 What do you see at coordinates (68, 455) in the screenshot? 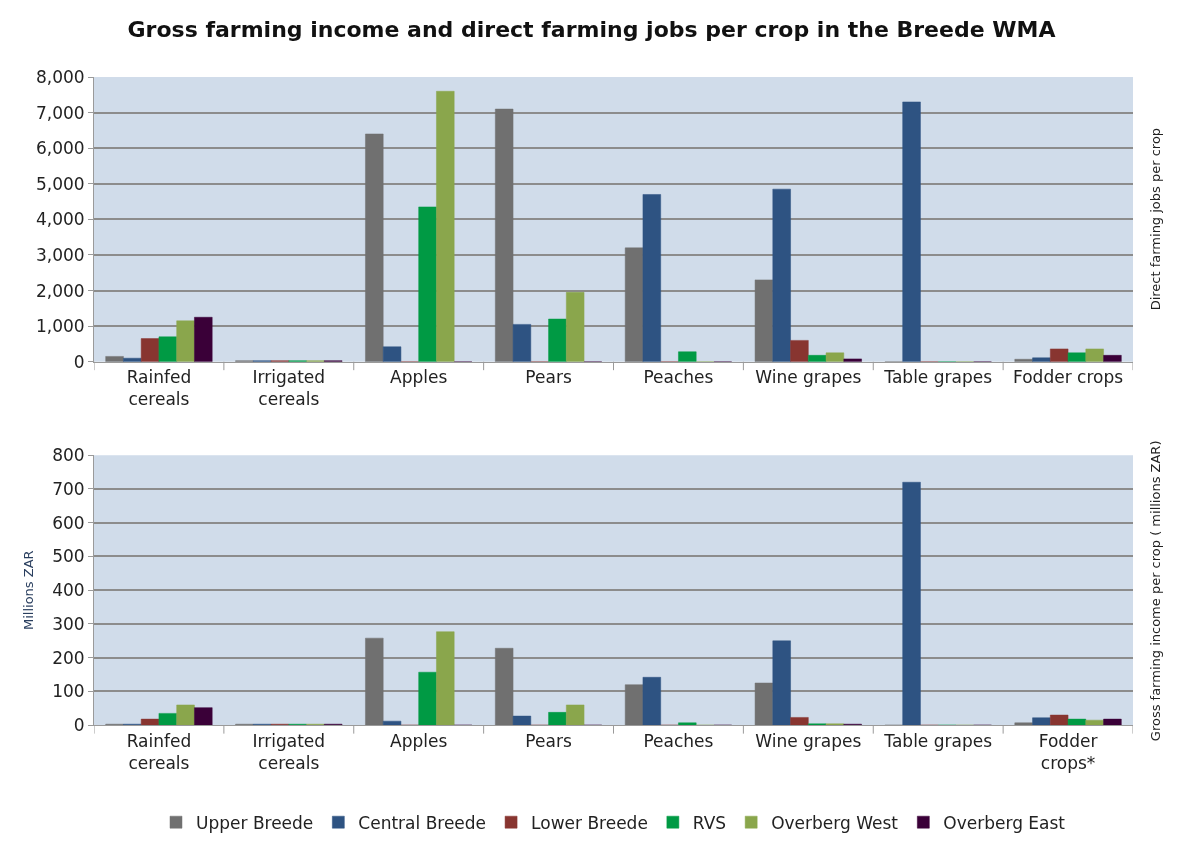
I see `y-tick-label: 800` at bounding box center [68, 455].